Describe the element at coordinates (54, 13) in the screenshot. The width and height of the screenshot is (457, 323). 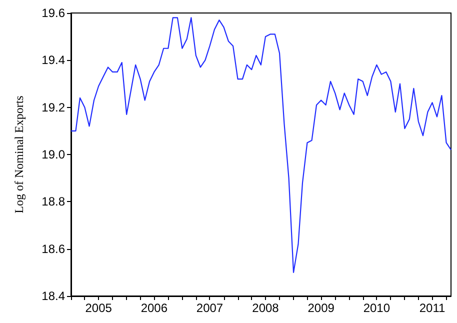
I see `y-tick-label: 19.6` at that location.